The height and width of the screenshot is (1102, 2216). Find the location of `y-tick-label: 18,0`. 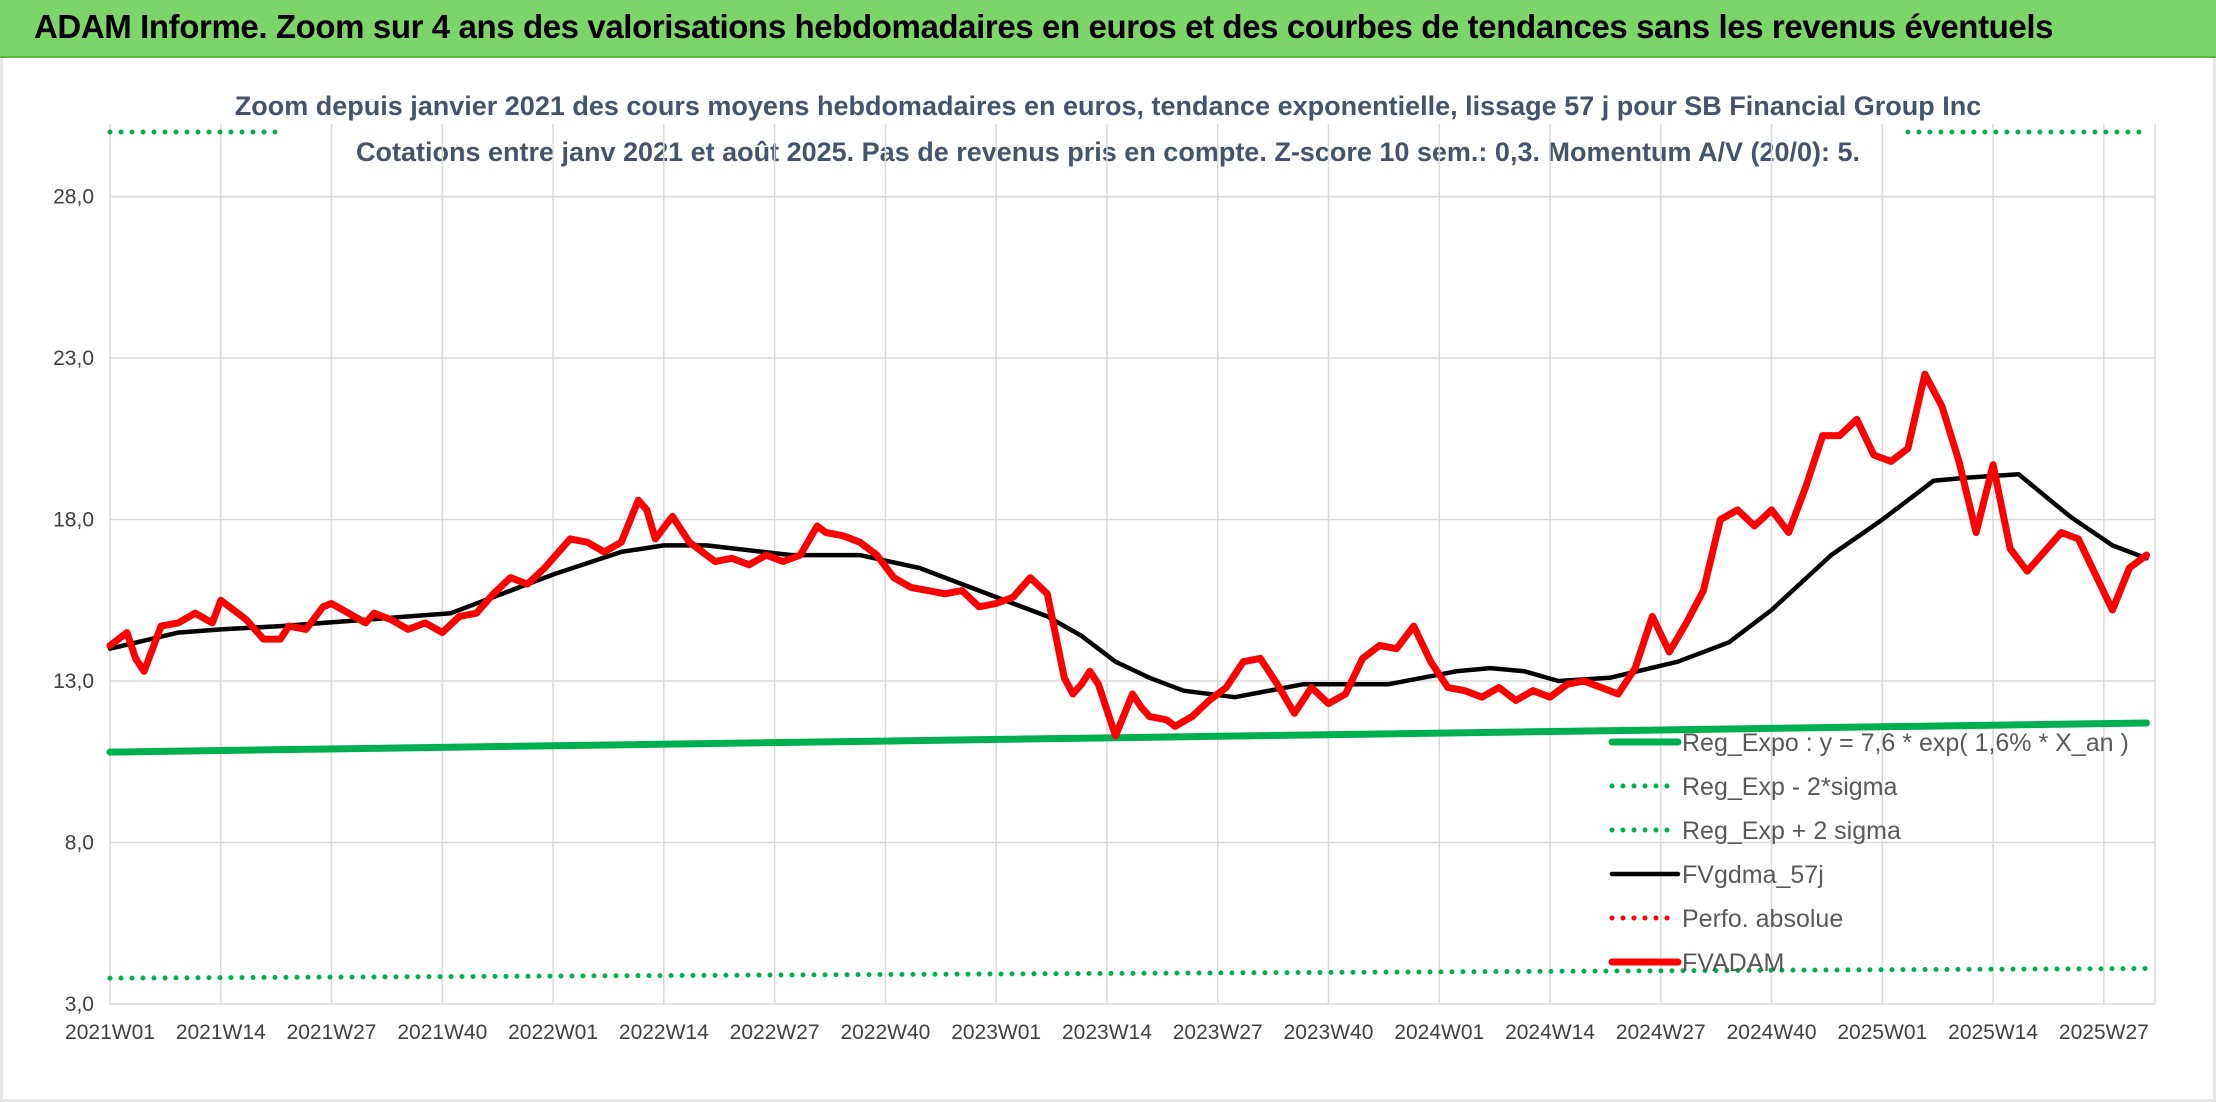

y-tick-label: 18,0 is located at coordinates (73, 520).